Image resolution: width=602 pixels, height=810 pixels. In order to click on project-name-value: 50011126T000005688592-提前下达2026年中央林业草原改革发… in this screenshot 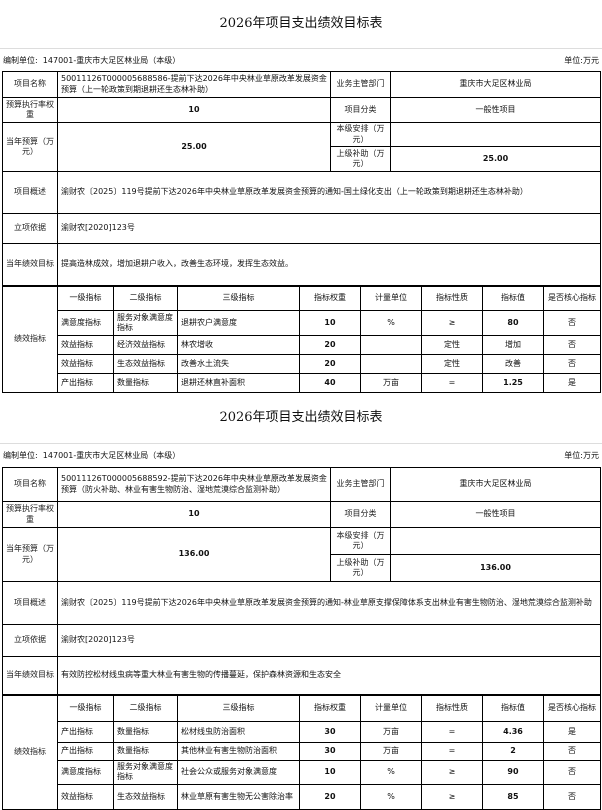, I will do `click(194, 484)`.